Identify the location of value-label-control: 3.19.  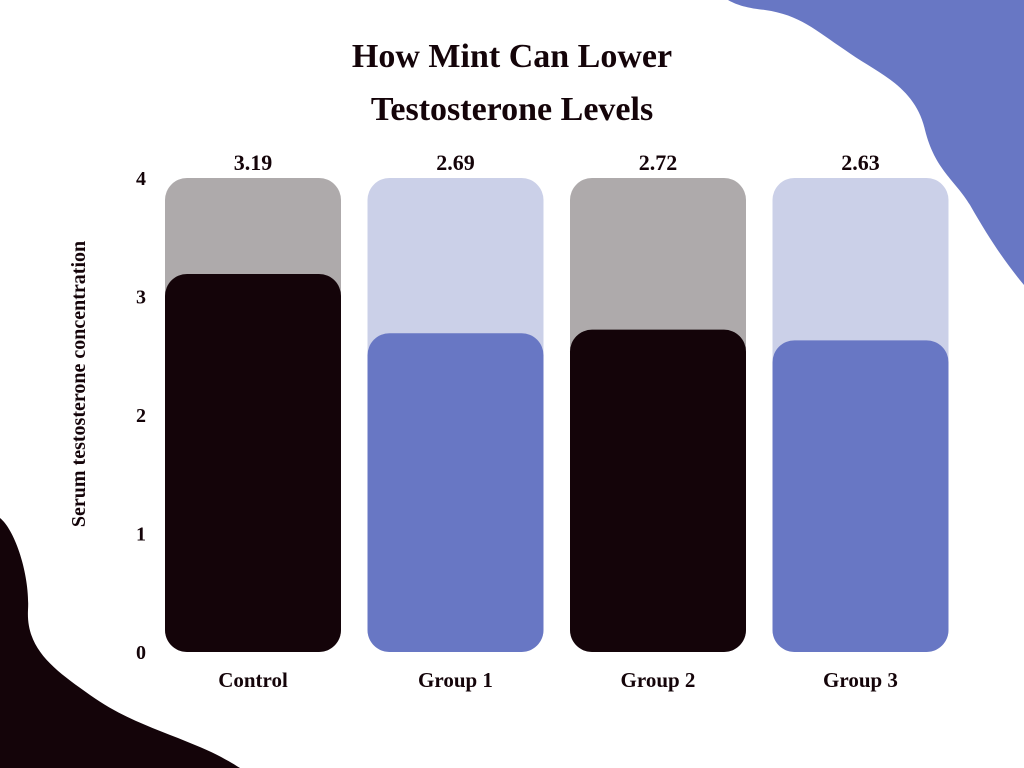
(253, 162).